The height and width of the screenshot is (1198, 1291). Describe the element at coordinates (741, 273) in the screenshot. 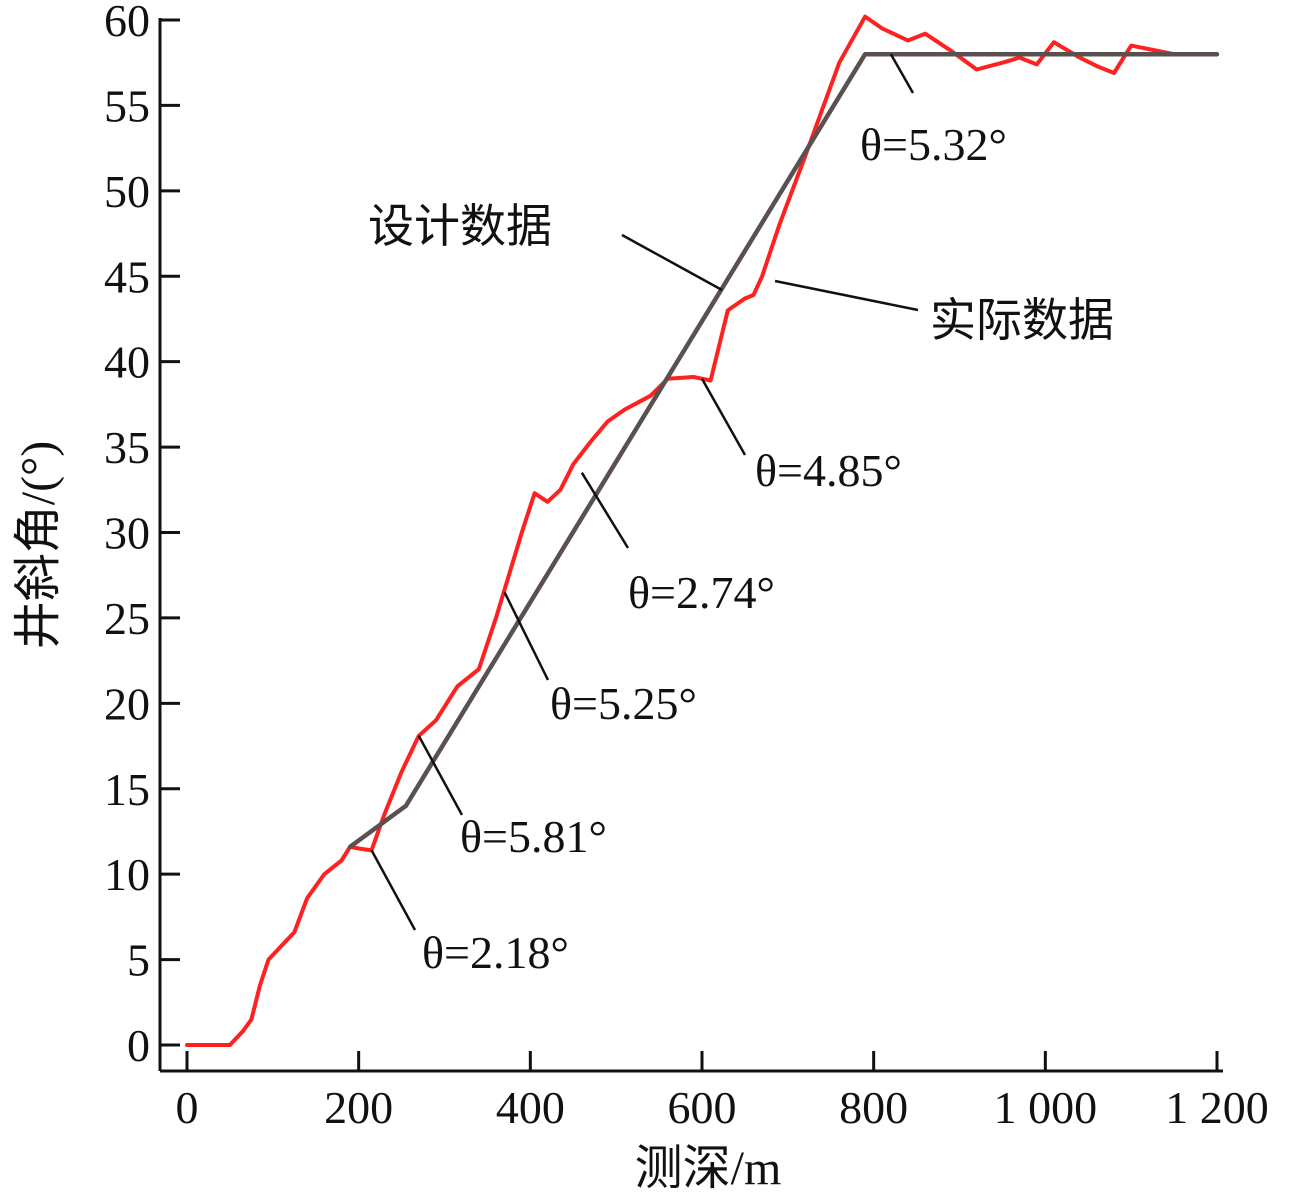

I see `series-labels: 设计数据 实际数据` at that location.